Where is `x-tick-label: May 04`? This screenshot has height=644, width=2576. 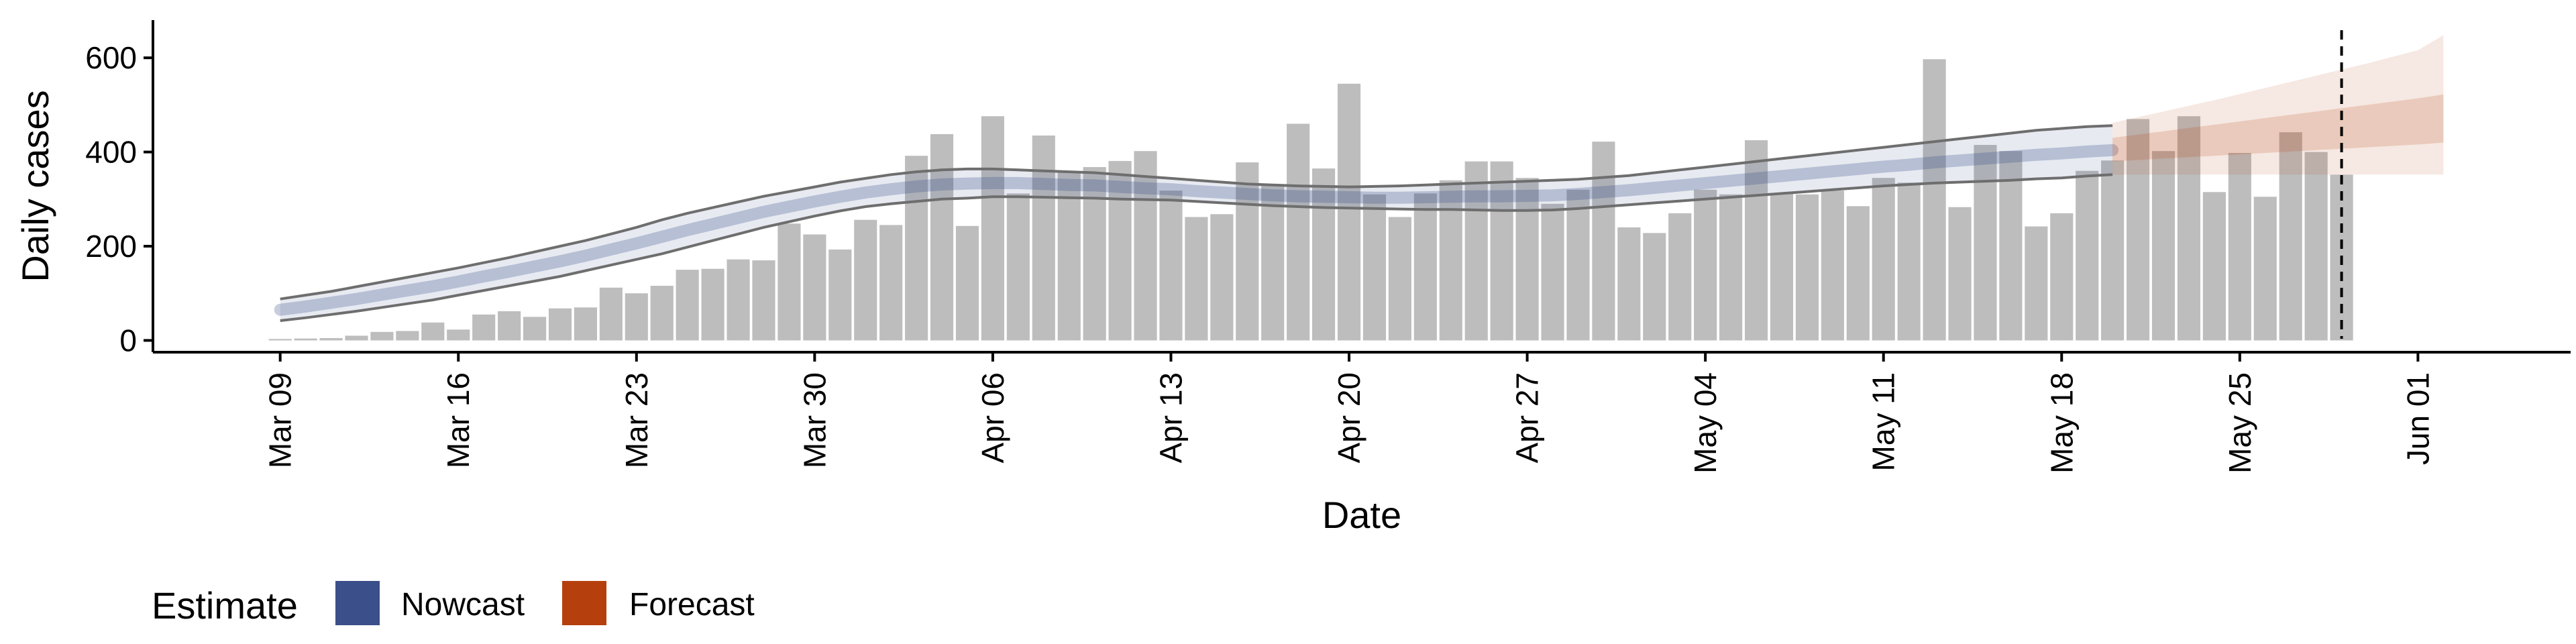
x-tick-label: May 04 is located at coordinates (1705, 423).